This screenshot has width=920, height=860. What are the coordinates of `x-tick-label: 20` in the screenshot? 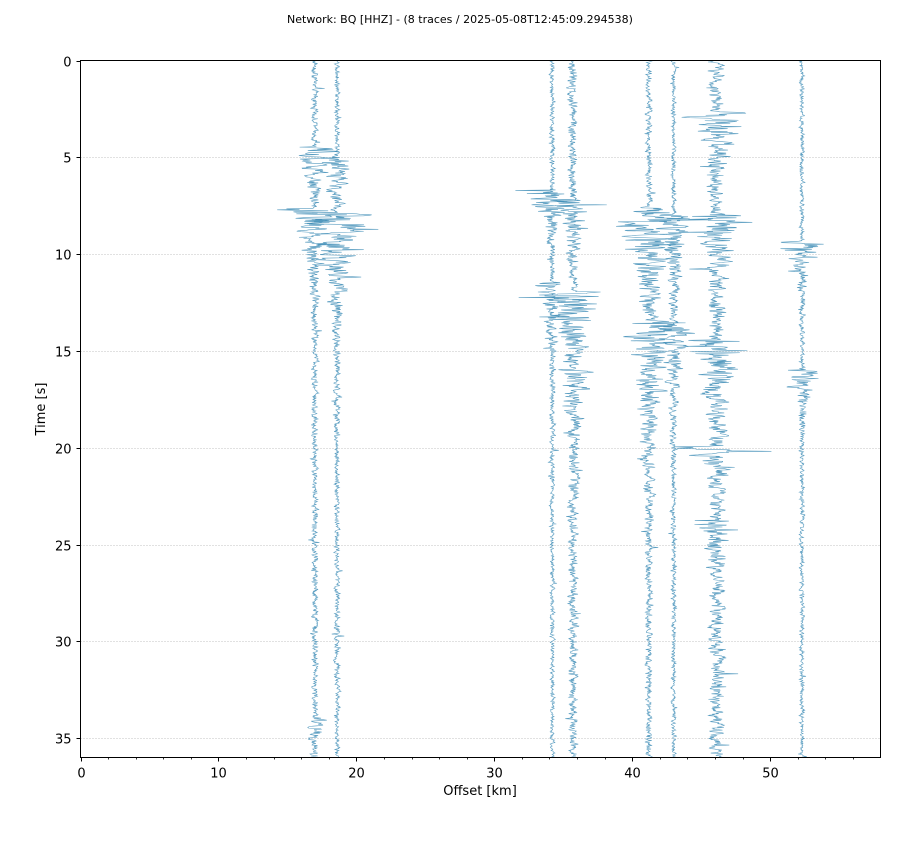 It's located at (356, 774).